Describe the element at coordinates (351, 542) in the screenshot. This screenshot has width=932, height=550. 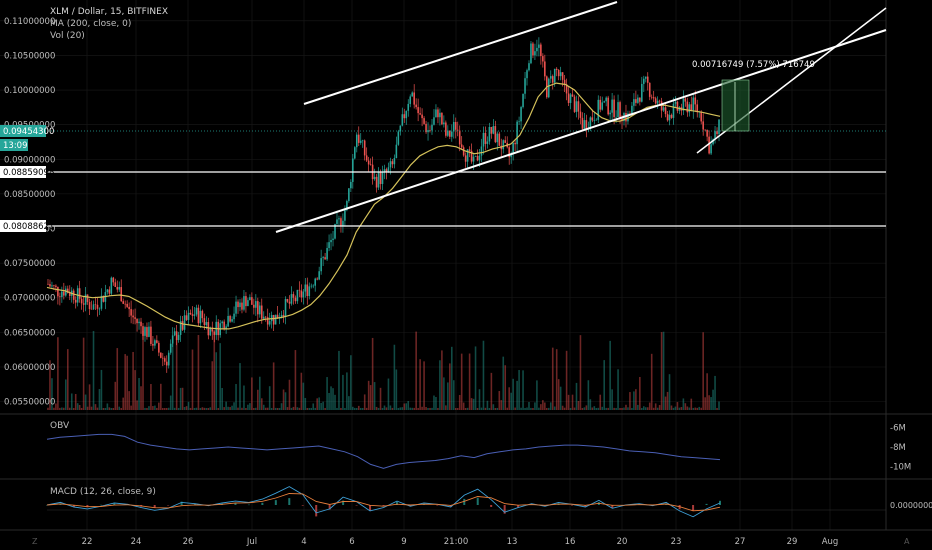
I see `time-tick-label: 6` at that location.